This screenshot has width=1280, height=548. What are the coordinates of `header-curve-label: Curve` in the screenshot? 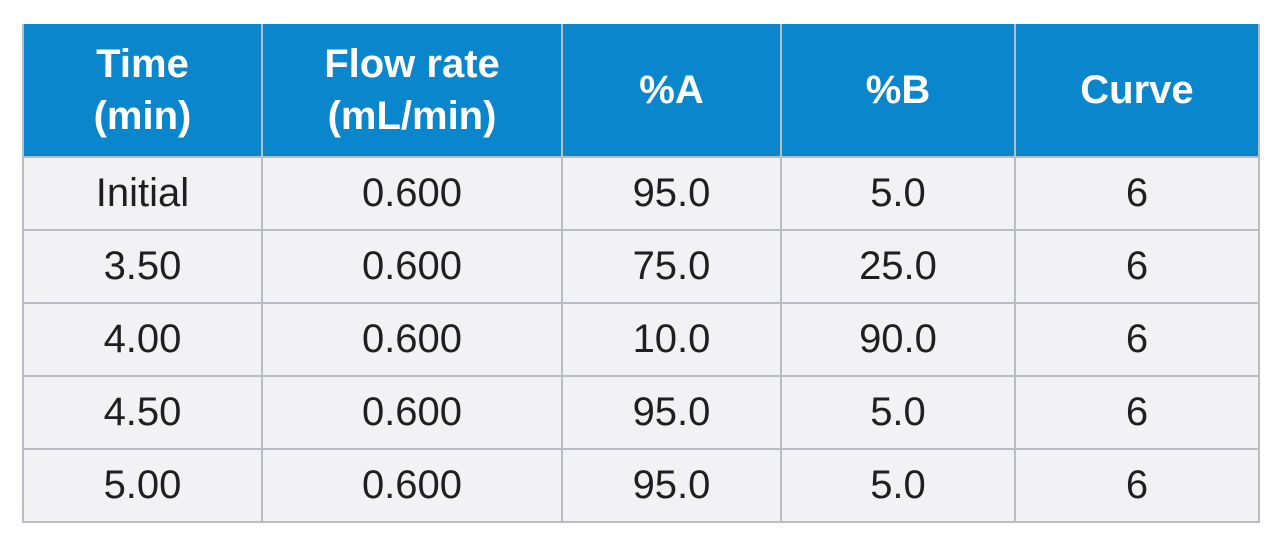 It's located at (1137, 90).